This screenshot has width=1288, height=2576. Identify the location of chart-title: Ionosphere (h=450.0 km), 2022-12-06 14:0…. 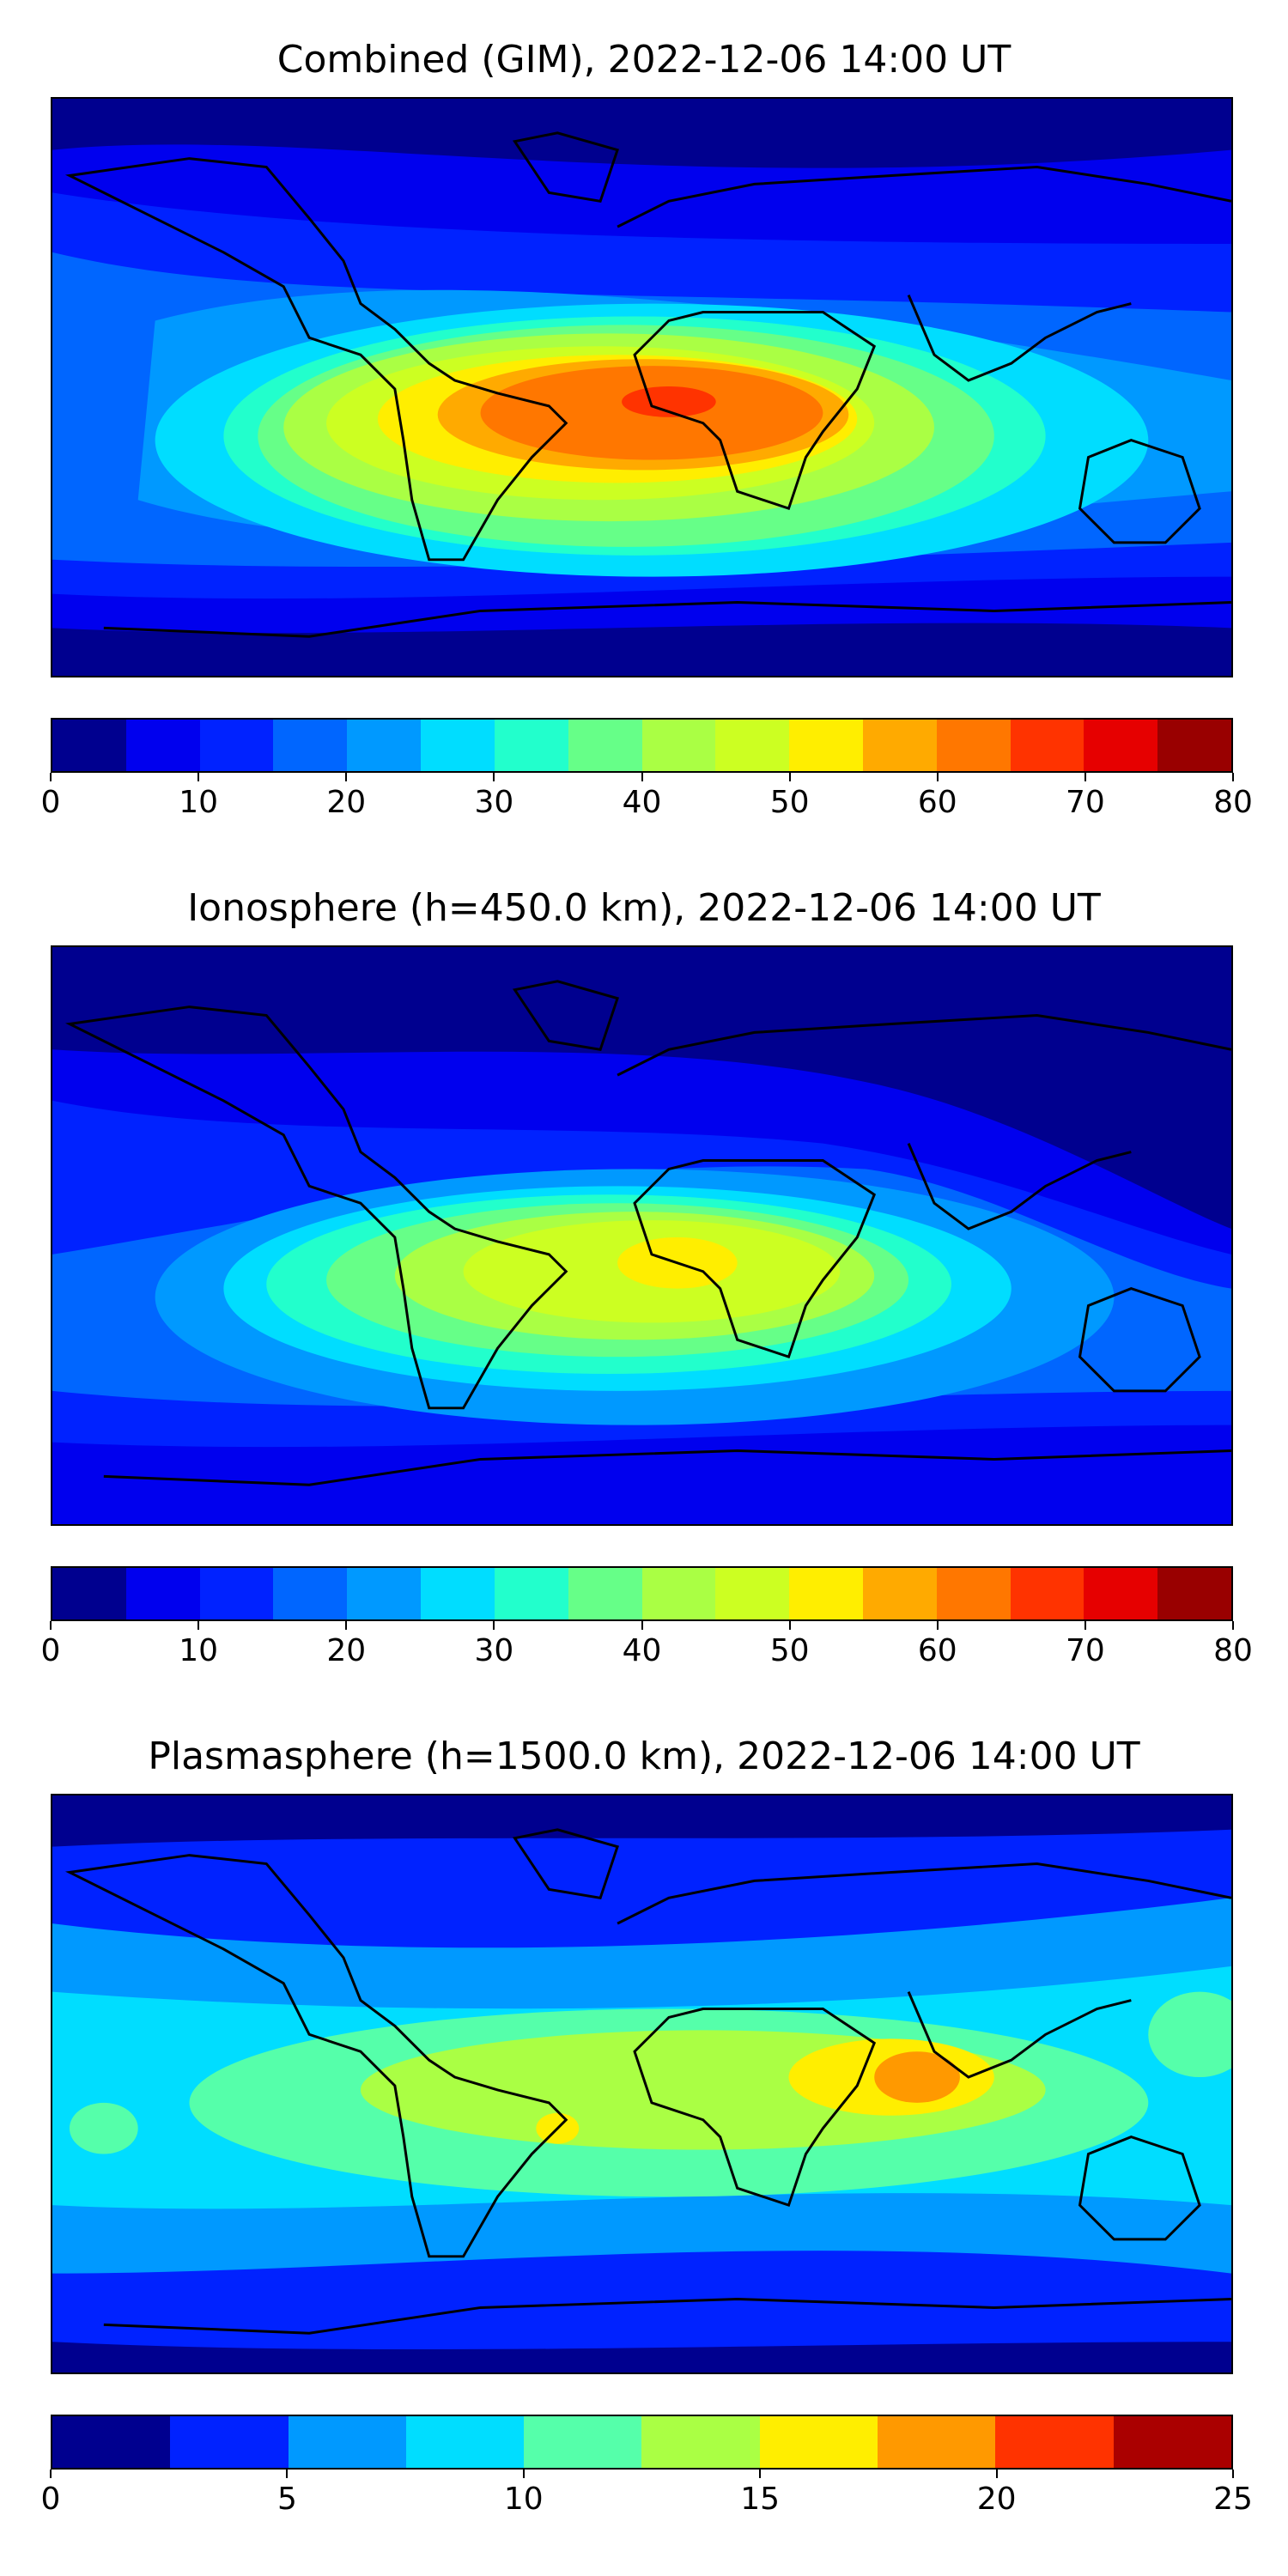
(644, 908).